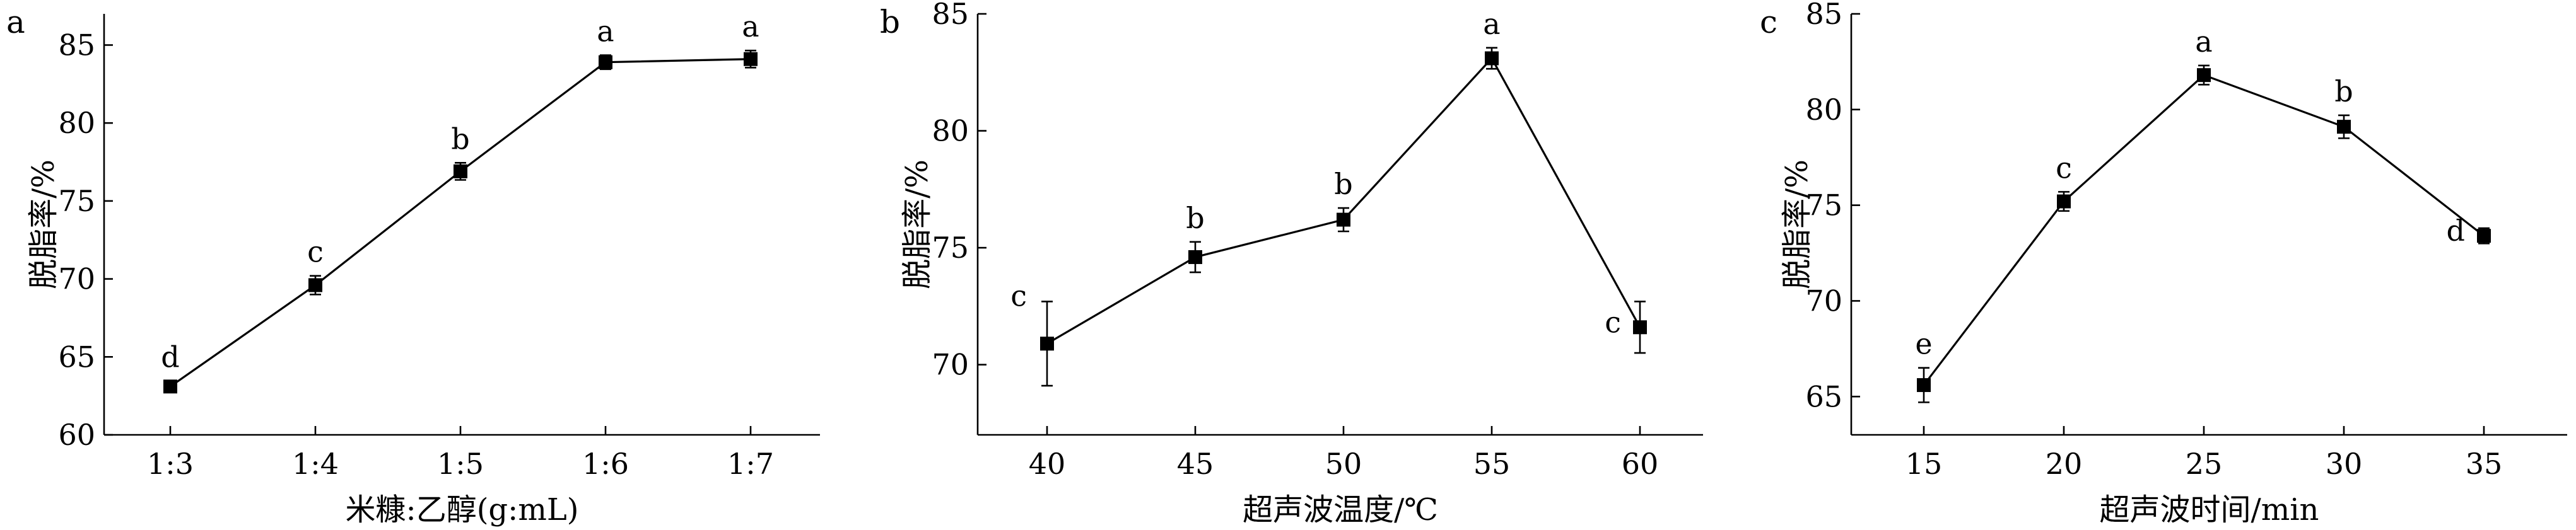  Describe the element at coordinates (2209, 509) in the screenshot. I see `x-axis-title: 超声波时间/min` at that location.